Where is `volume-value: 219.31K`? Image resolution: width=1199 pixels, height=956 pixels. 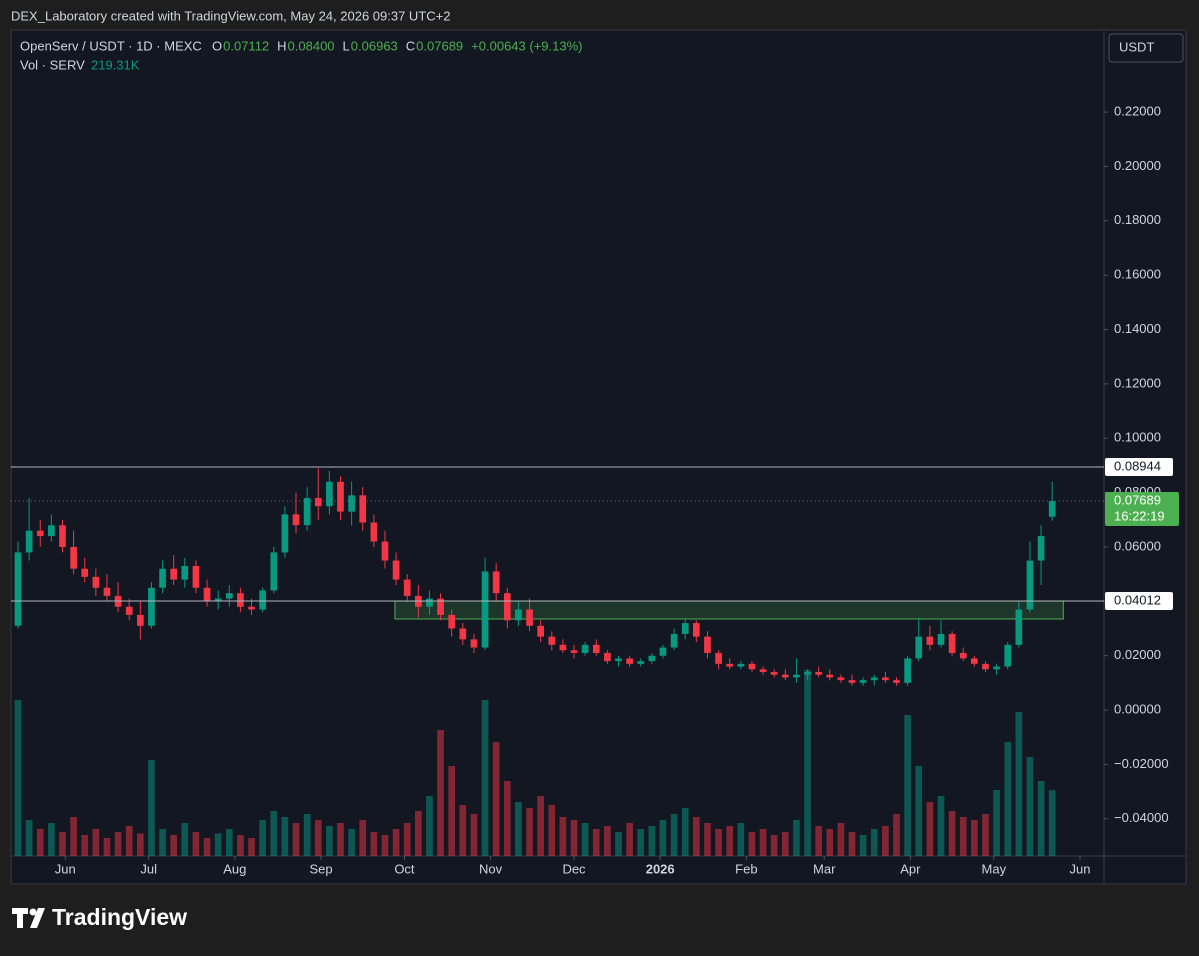
volume-value: 219.31K is located at coordinates (115, 64).